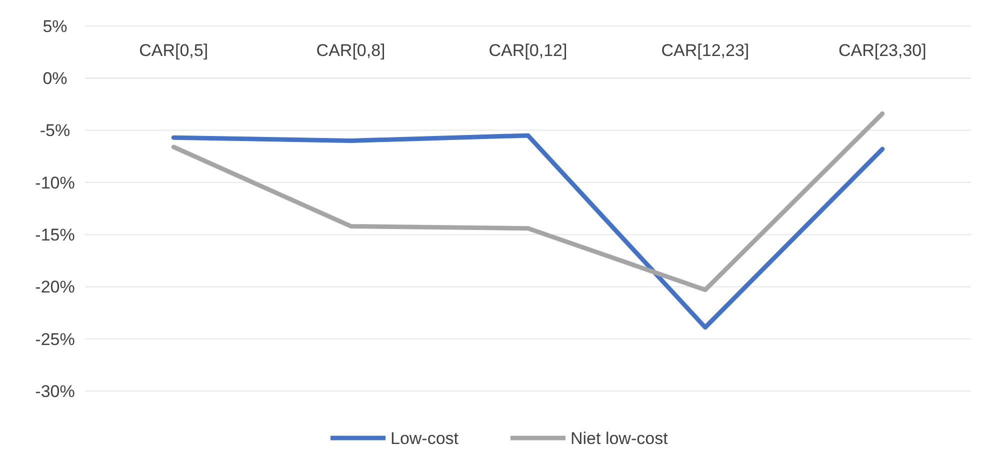 The height and width of the screenshot is (452, 981). What do you see at coordinates (55, 339) in the screenshot?
I see `y-tick-label: -25%` at bounding box center [55, 339].